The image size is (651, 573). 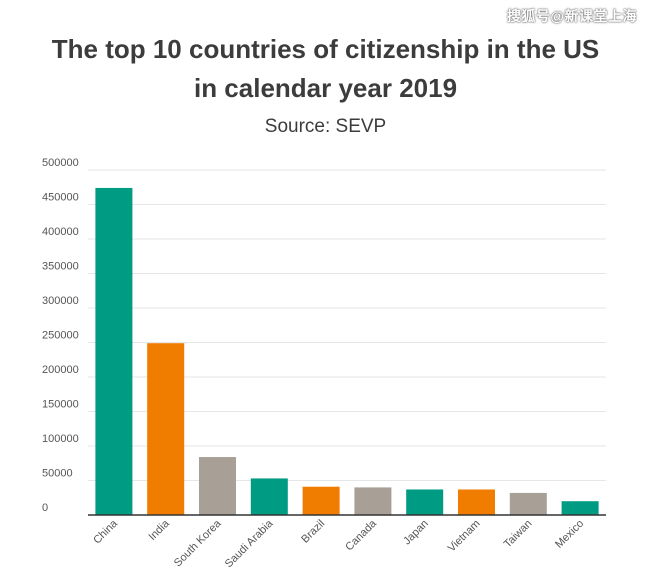 What do you see at coordinates (60, 301) in the screenshot?
I see `y-tick-label: 300000` at bounding box center [60, 301].